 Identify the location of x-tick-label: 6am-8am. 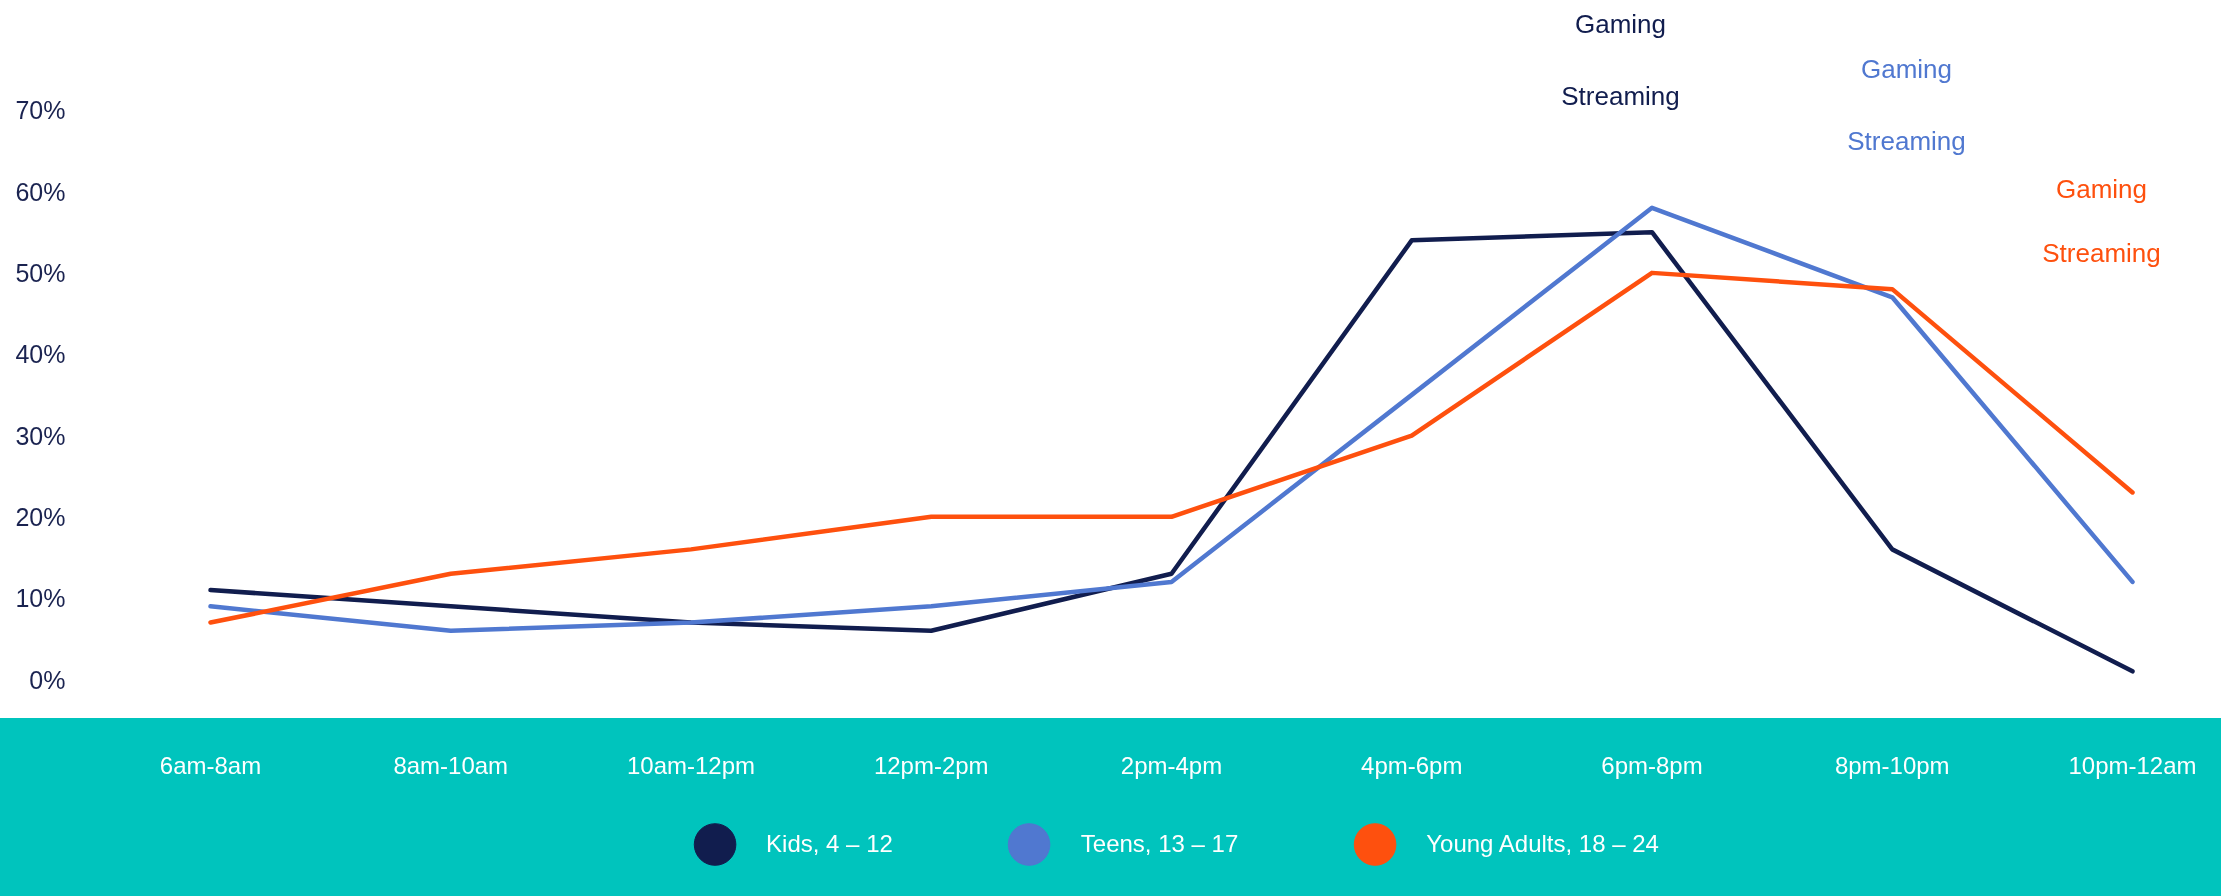
(210, 765).